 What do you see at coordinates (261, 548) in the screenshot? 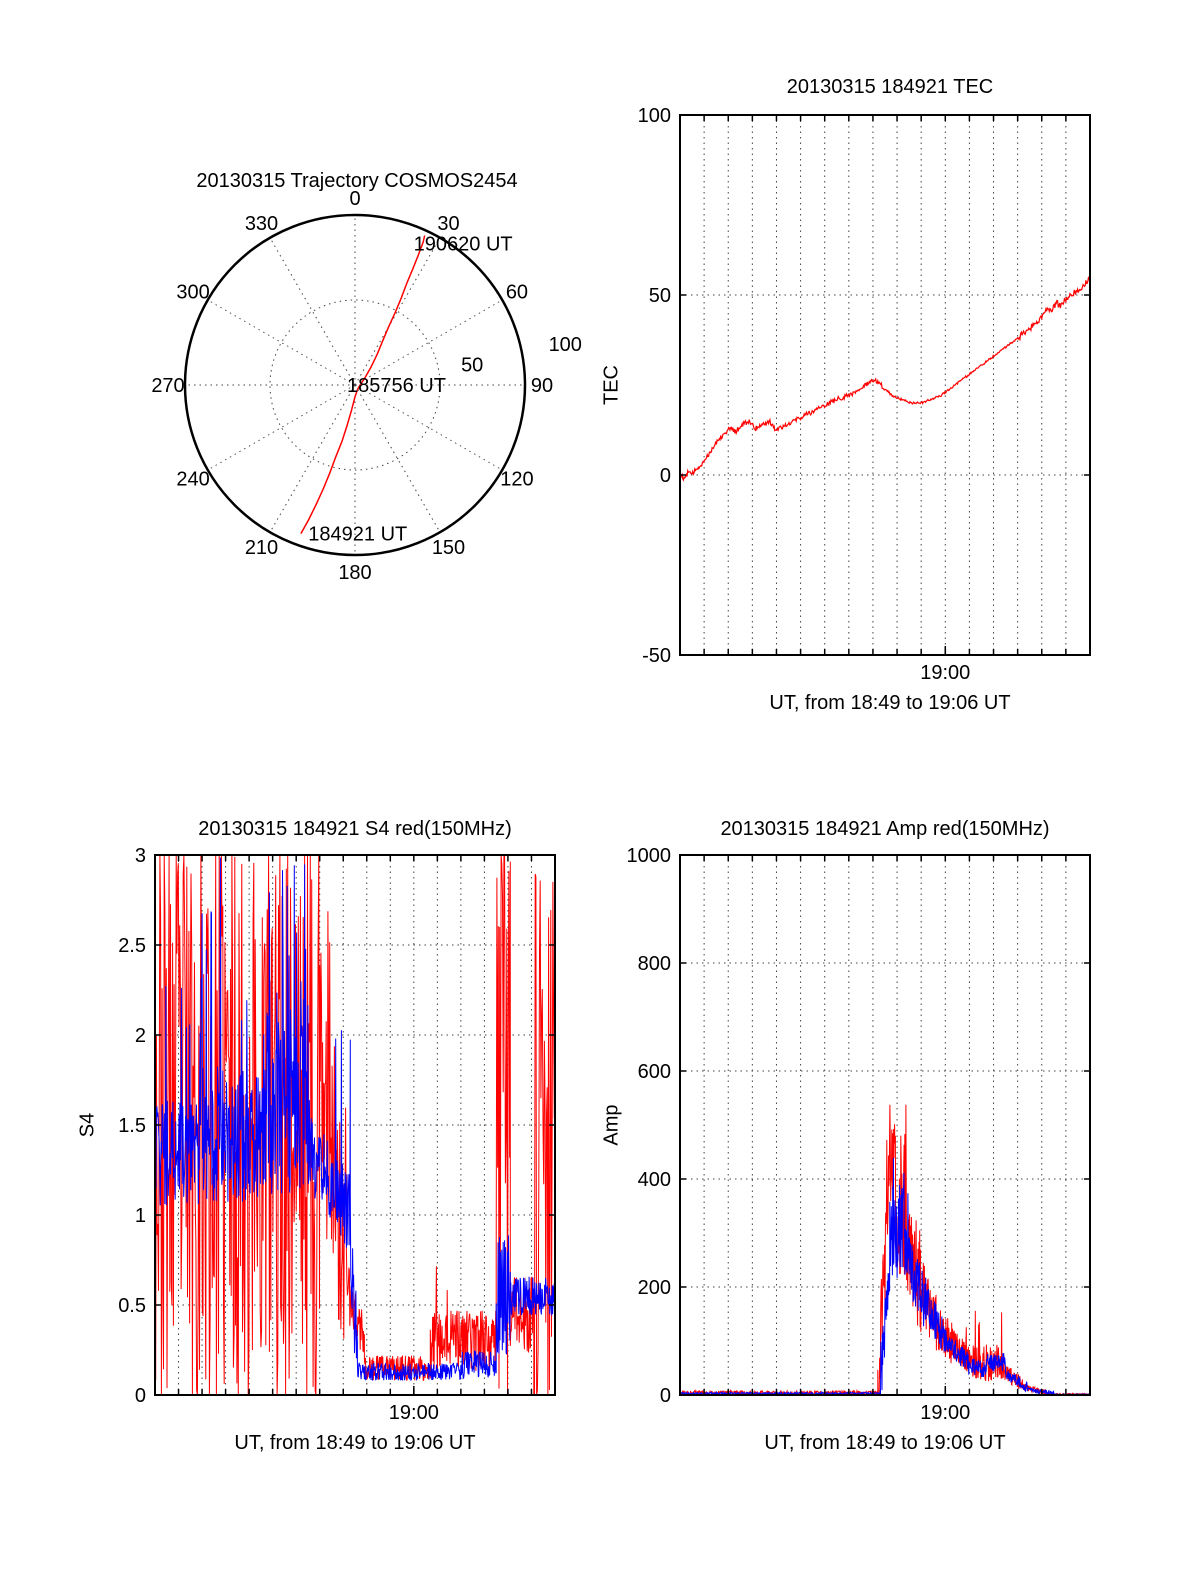
I see `svg-text: 210` at bounding box center [261, 548].